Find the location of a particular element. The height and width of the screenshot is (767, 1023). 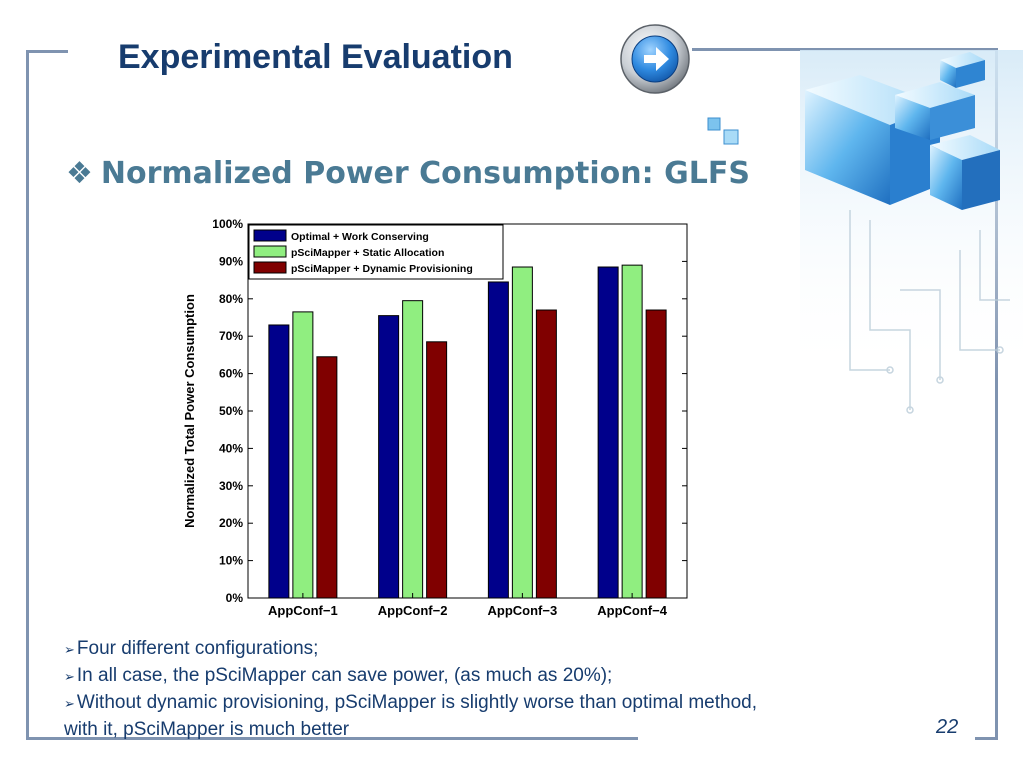

y-tick-label: 90% is located at coordinates (231, 261).